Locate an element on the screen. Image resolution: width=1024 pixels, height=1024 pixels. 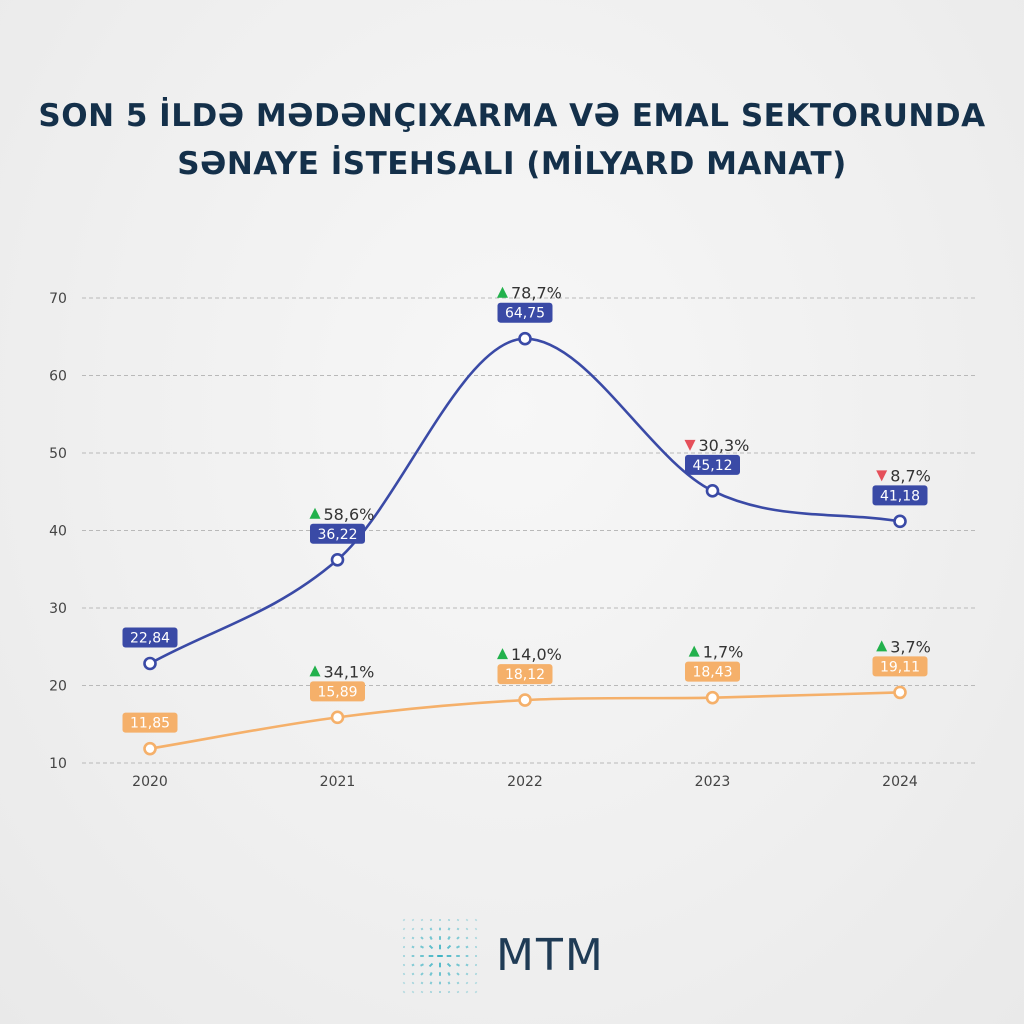
y-tick-label: 50 is located at coordinates (58, 454).